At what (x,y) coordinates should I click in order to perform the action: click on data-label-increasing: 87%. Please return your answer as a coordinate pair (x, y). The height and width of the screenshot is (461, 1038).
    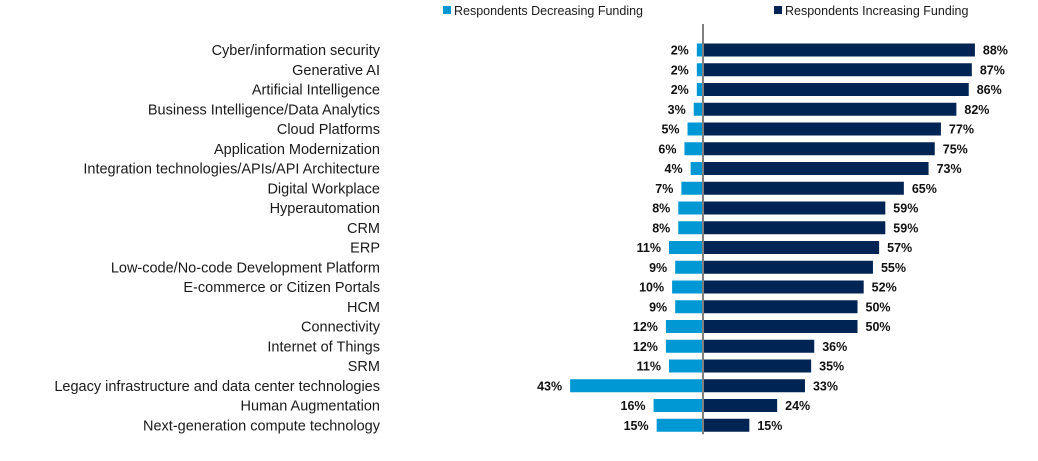
    Looking at the image, I should click on (992, 70).